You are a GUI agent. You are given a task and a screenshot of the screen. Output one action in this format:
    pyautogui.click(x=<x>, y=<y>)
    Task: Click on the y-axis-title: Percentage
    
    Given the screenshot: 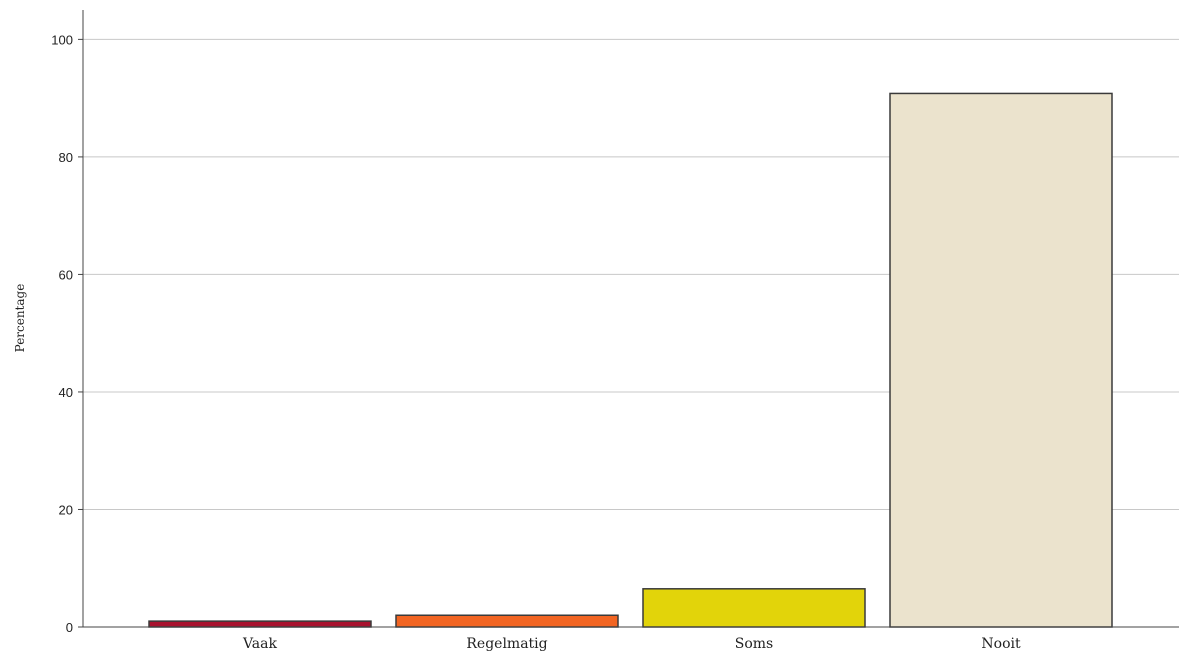 What is the action you would take?
    pyautogui.click(x=20, y=318)
    